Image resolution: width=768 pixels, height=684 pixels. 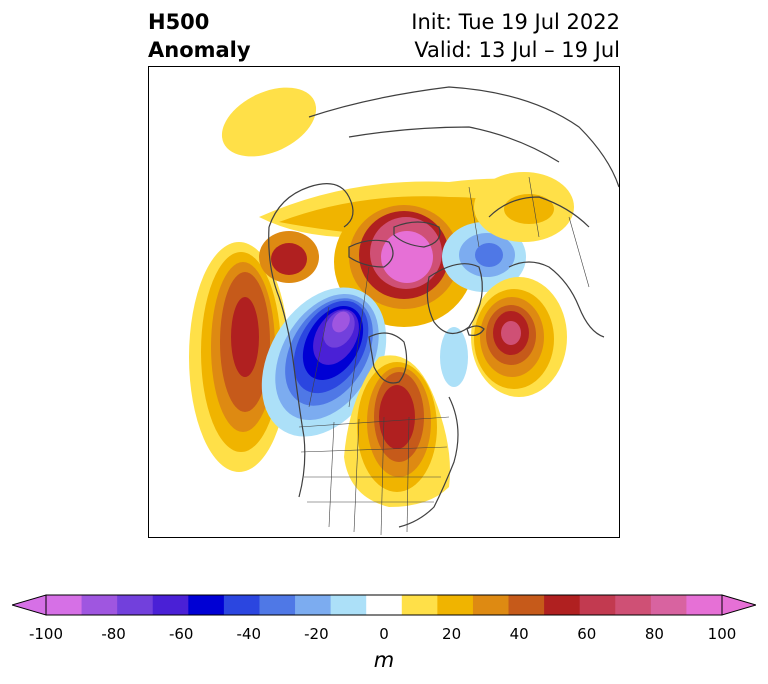 What do you see at coordinates (454, 357) in the screenshot?
I see `anomaly-greenland-negative` at bounding box center [454, 357].